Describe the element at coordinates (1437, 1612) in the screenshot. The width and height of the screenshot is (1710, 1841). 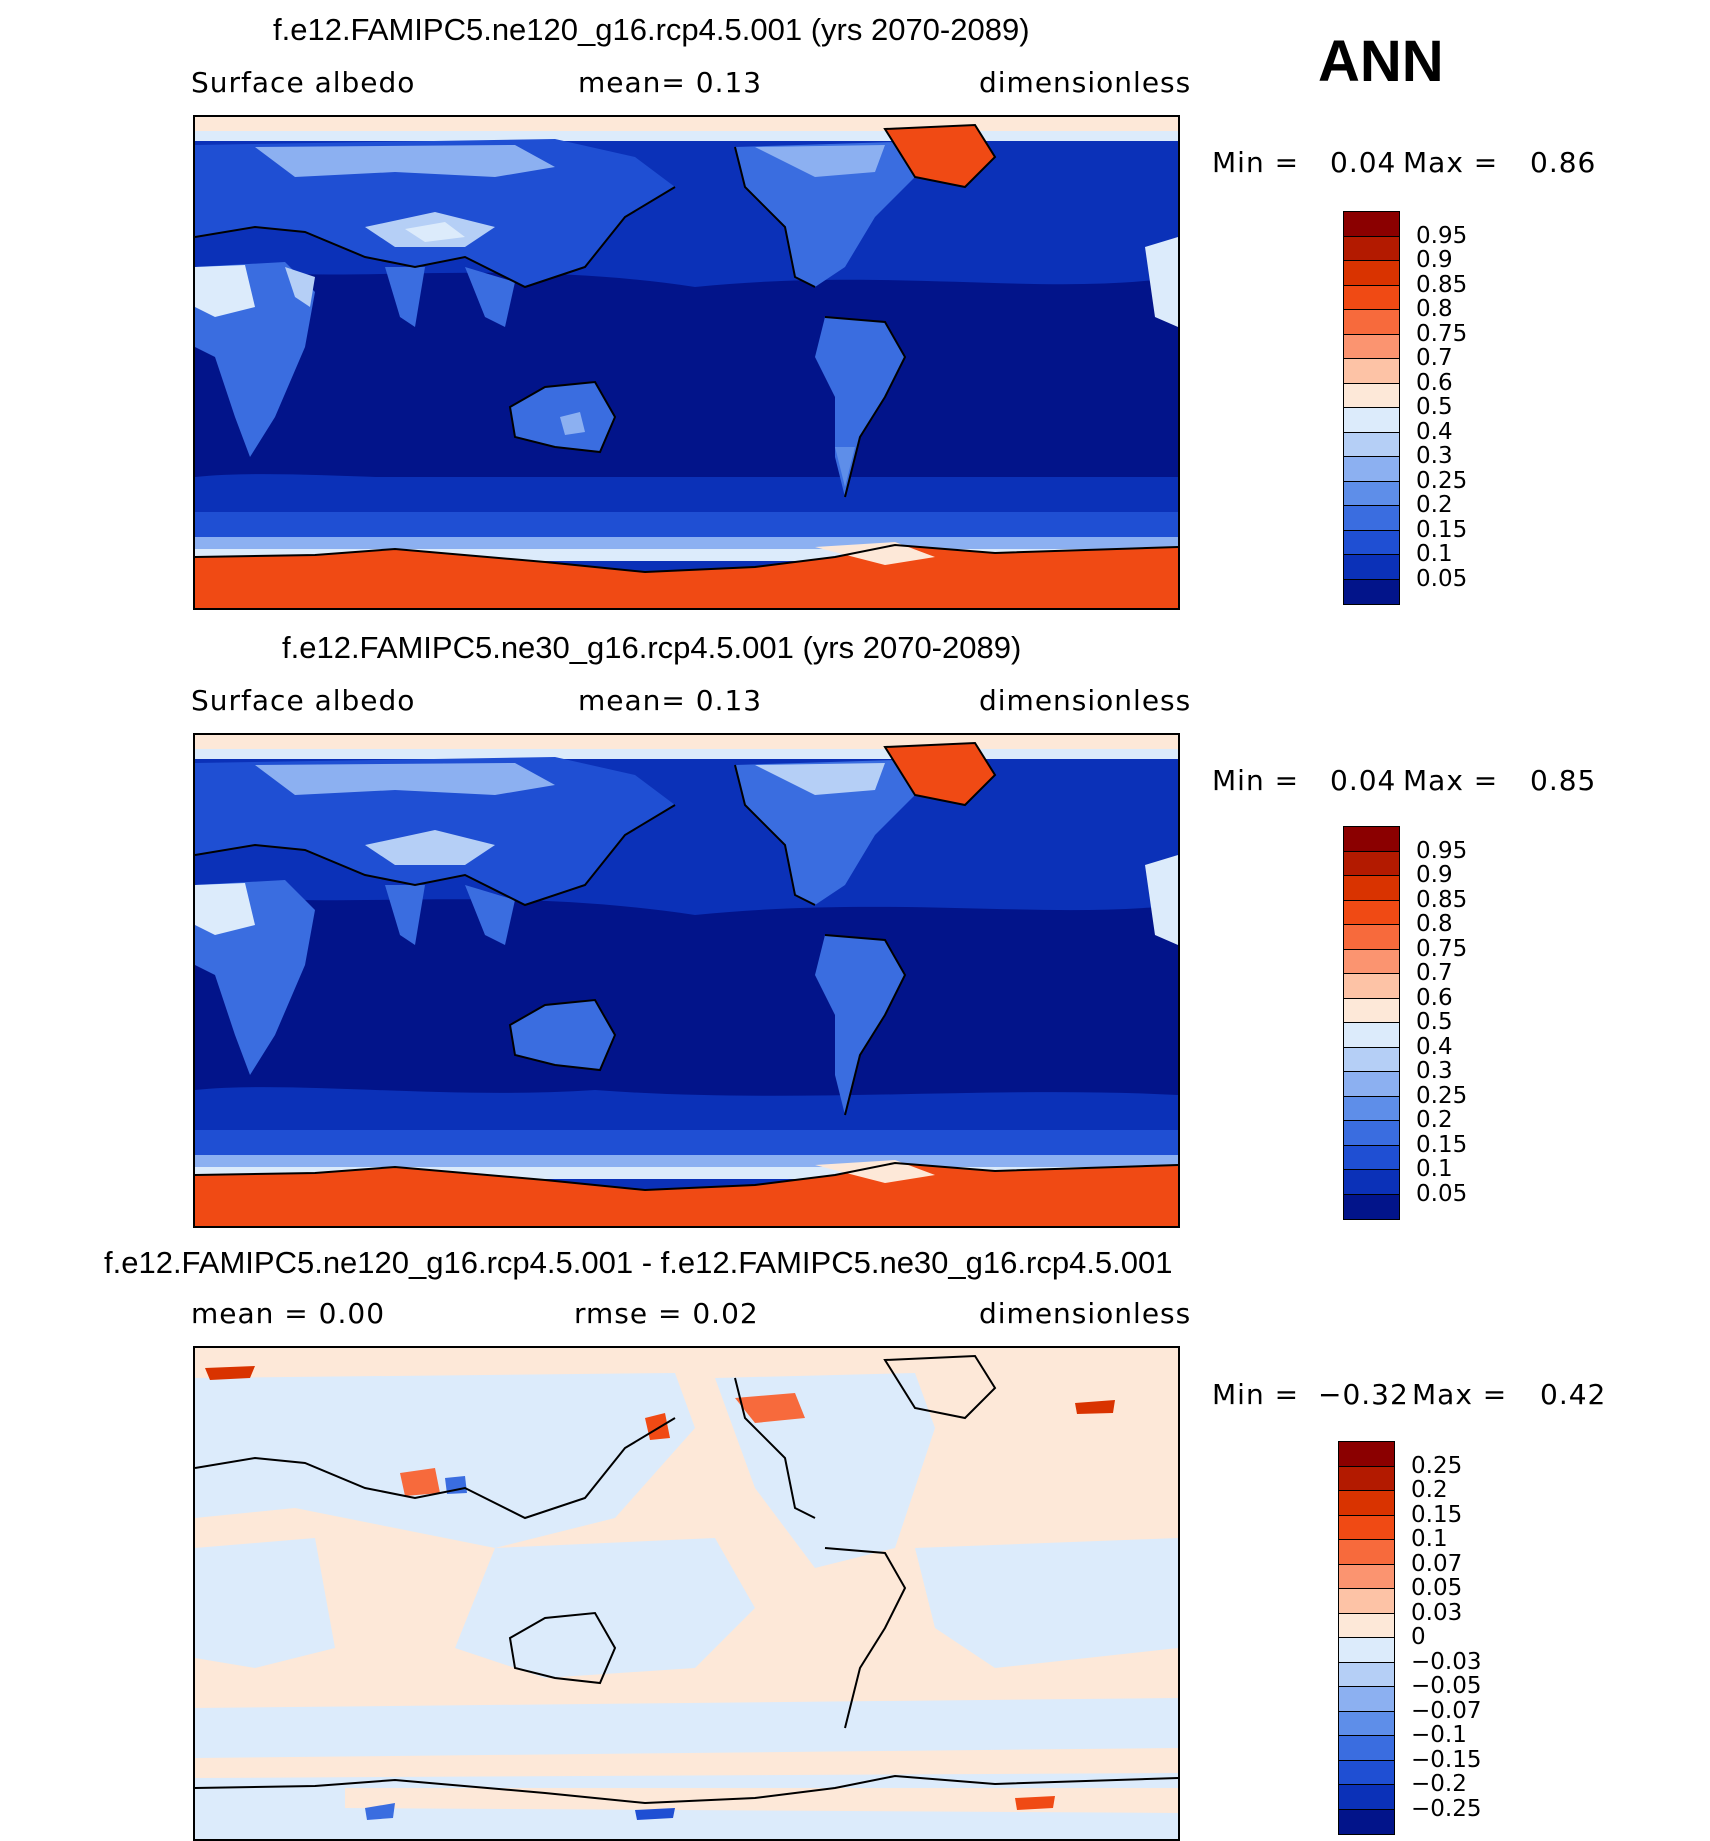
I see `colorbar-tick-label: 0.03` at that location.